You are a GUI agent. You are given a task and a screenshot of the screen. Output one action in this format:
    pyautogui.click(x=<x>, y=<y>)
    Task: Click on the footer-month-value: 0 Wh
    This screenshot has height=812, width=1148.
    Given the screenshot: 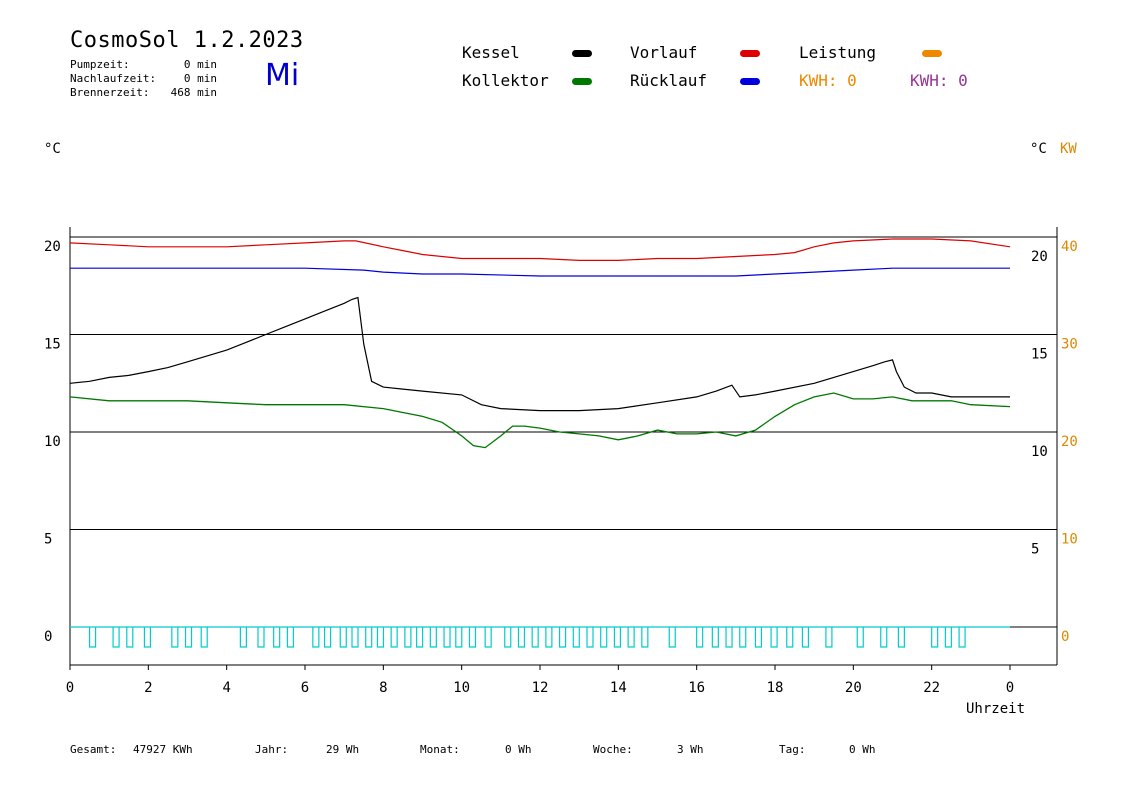 What is the action you would take?
    pyautogui.click(x=518, y=749)
    